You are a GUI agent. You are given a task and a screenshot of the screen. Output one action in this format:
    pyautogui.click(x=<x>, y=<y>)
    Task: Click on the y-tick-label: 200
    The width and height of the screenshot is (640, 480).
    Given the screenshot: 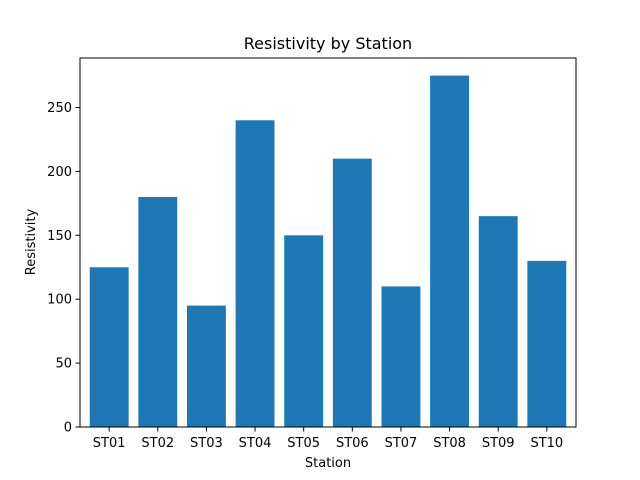 What is the action you would take?
    pyautogui.click(x=59, y=172)
    